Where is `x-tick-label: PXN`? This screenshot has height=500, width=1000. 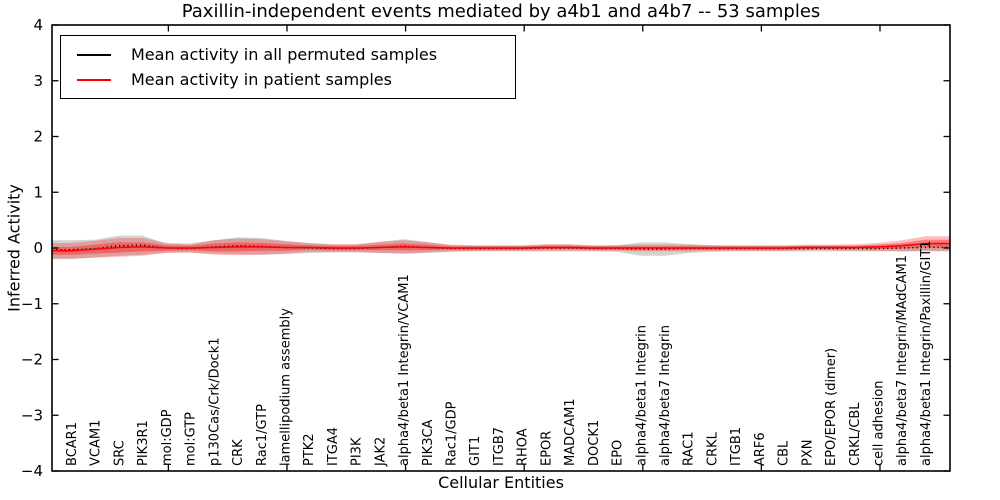 x-tick-label: PXN is located at coordinates (807, 453).